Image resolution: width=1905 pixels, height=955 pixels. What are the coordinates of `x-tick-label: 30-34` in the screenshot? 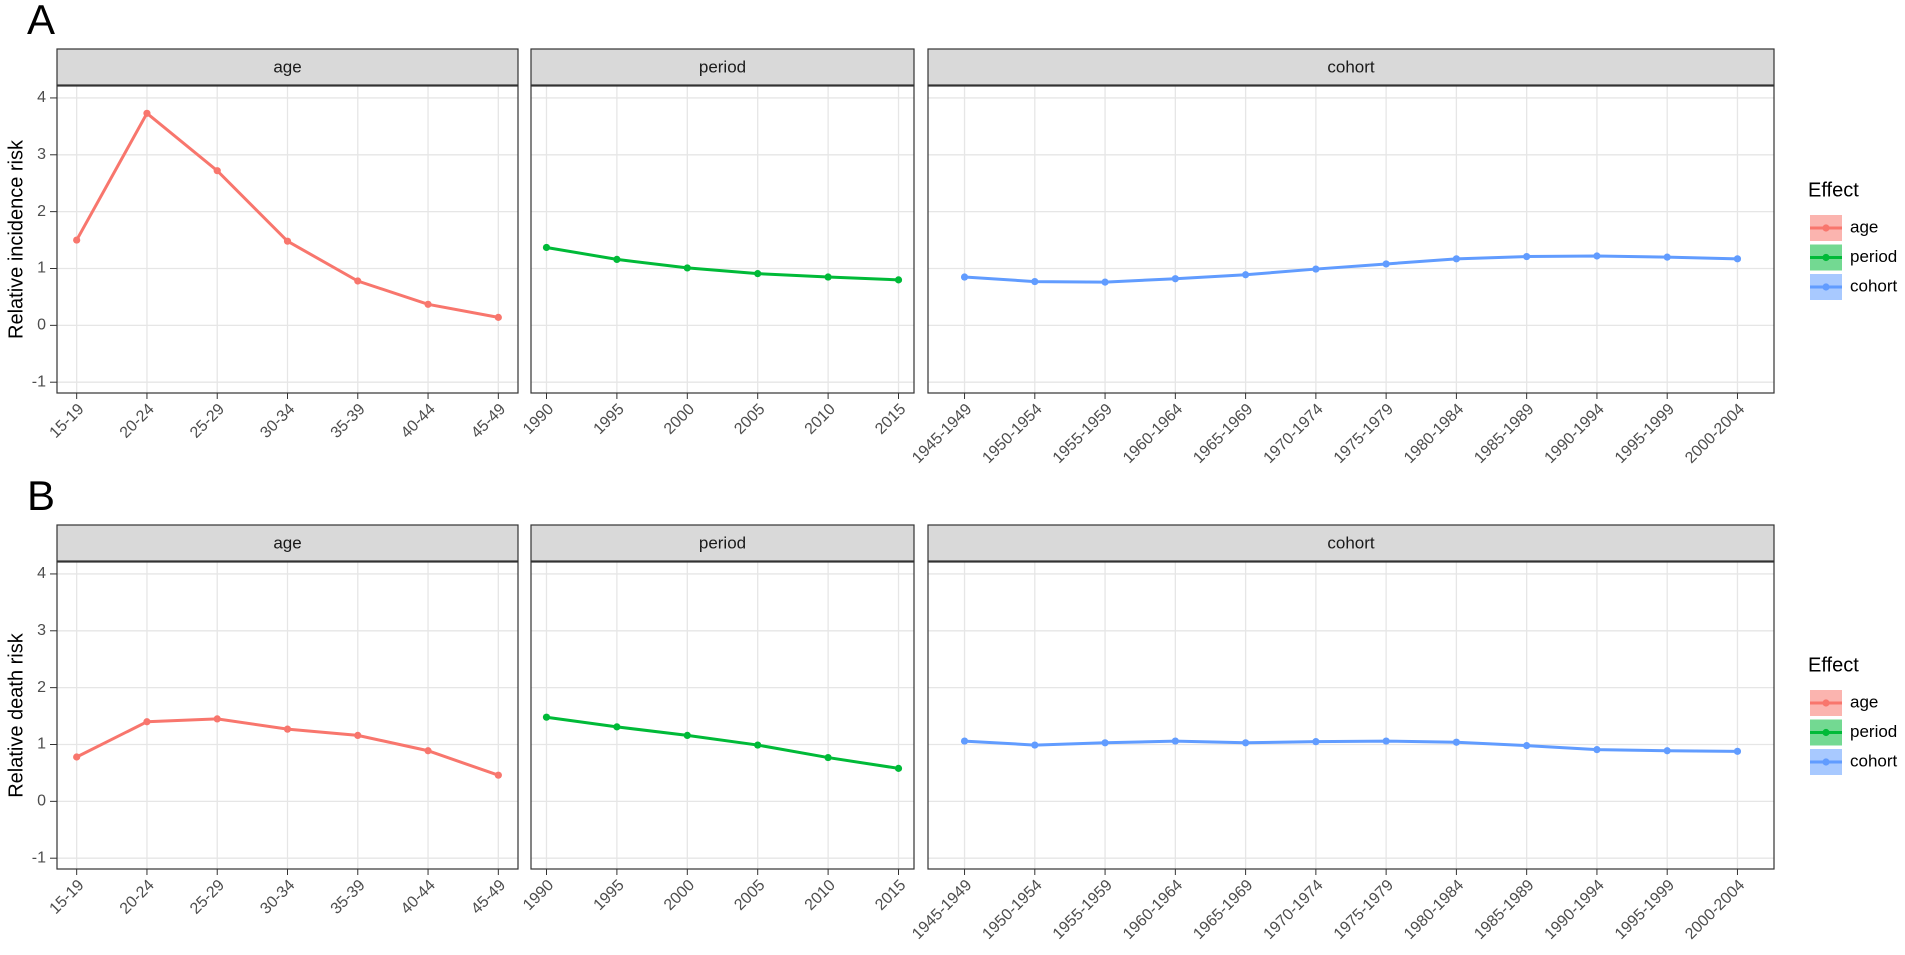 It's located at (277, 897).